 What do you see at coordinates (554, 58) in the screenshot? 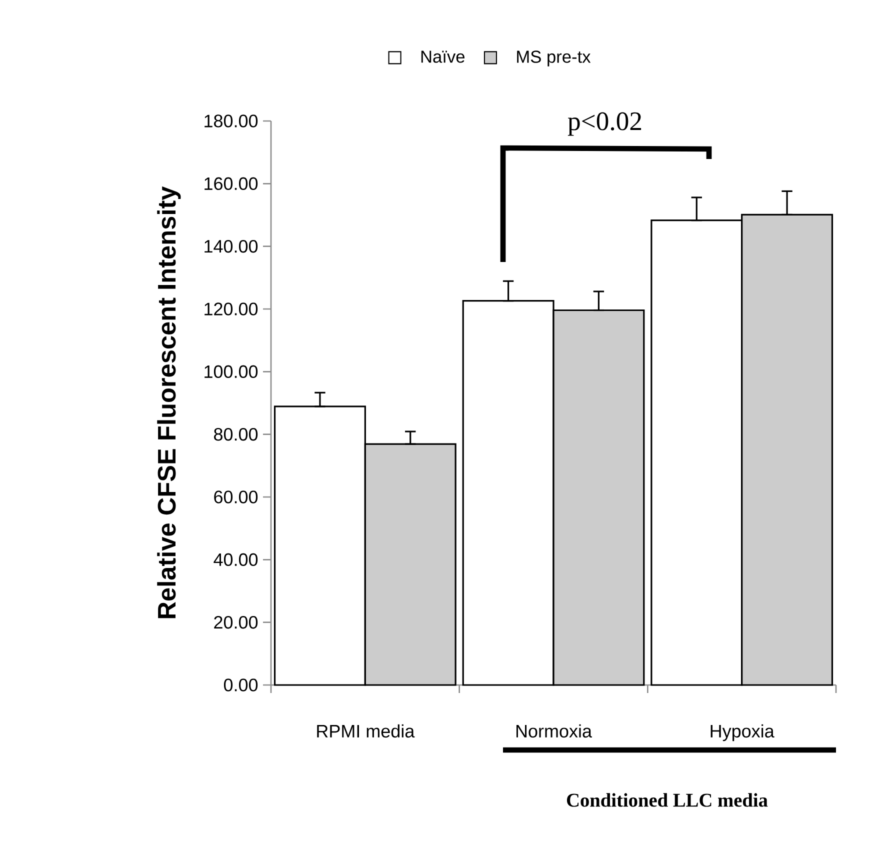
I see `legend-label: MS pre-tx` at bounding box center [554, 58].